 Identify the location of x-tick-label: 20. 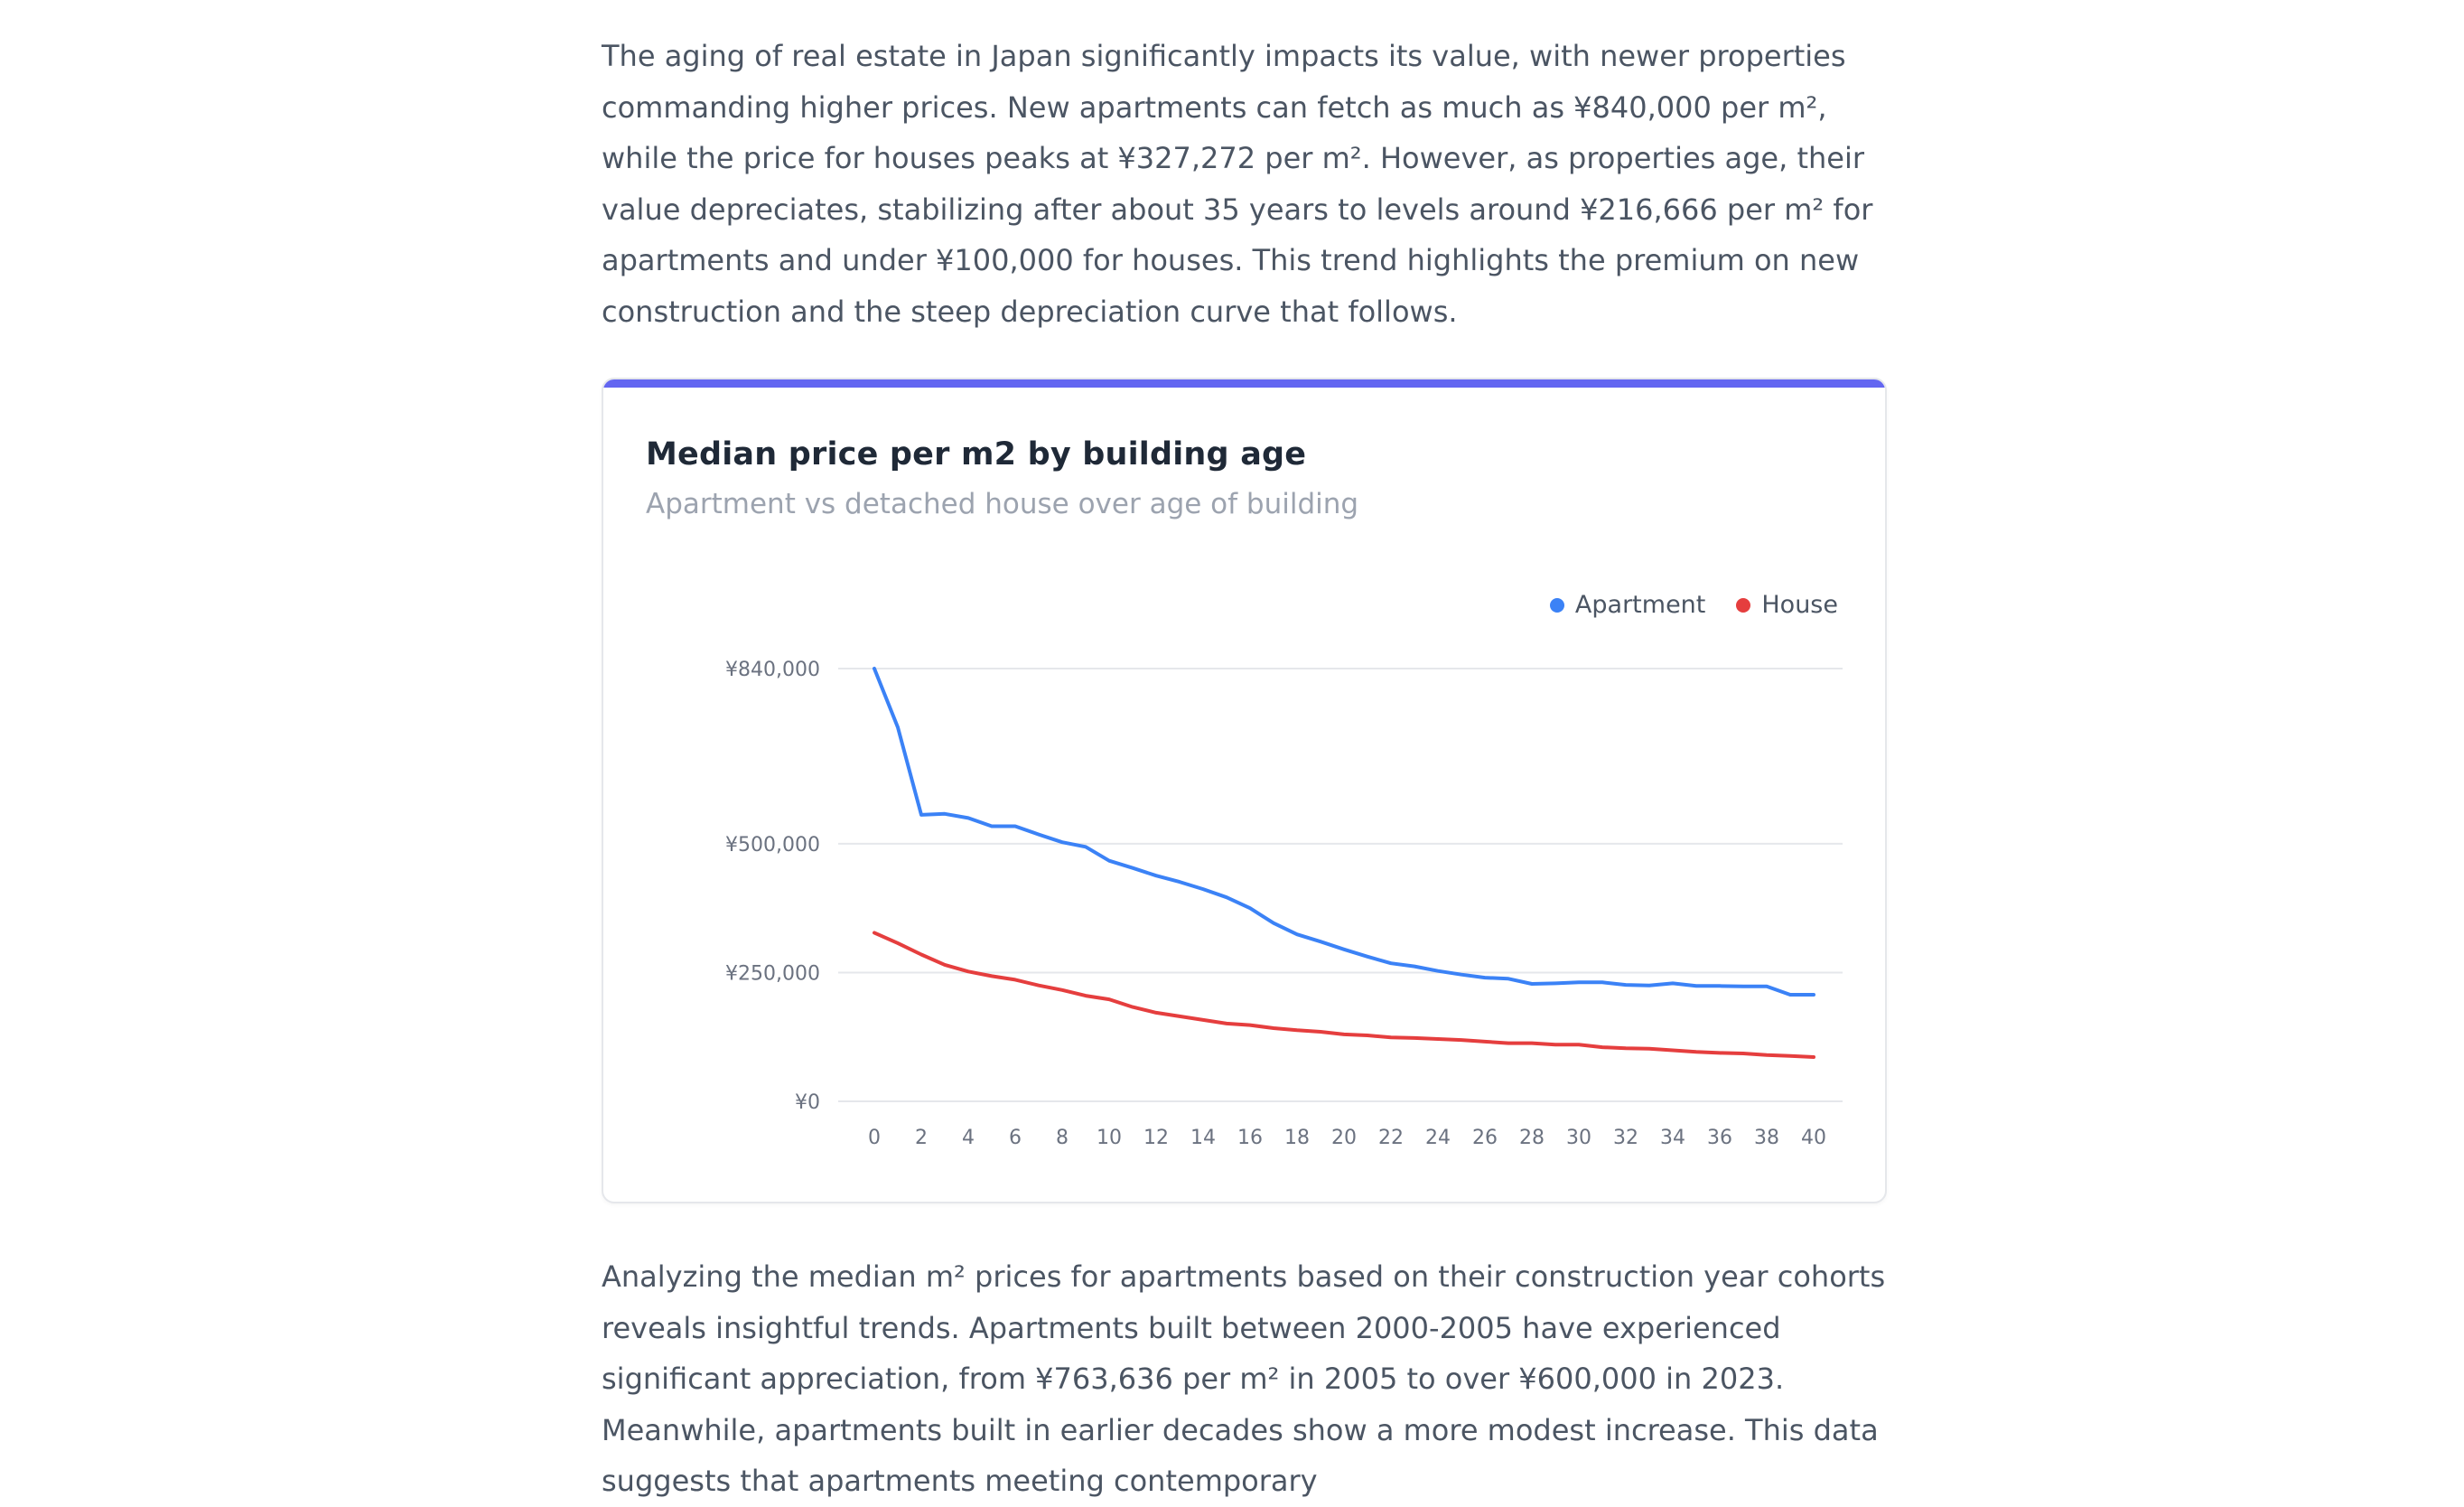
(1344, 1138).